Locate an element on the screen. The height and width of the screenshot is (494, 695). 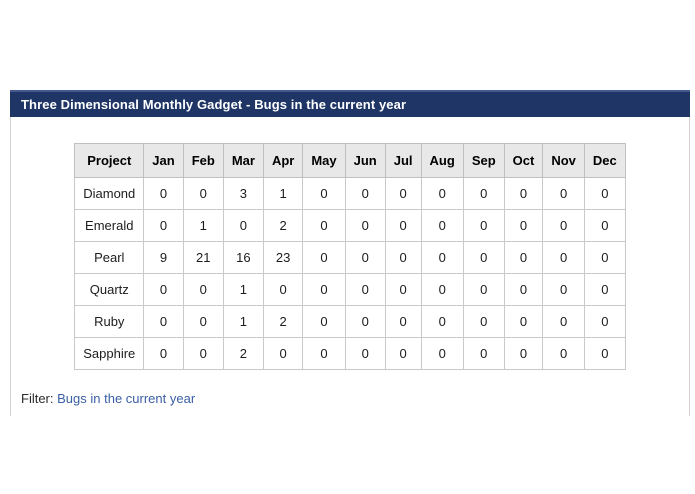
project-cell: Emerald is located at coordinates (109, 225).